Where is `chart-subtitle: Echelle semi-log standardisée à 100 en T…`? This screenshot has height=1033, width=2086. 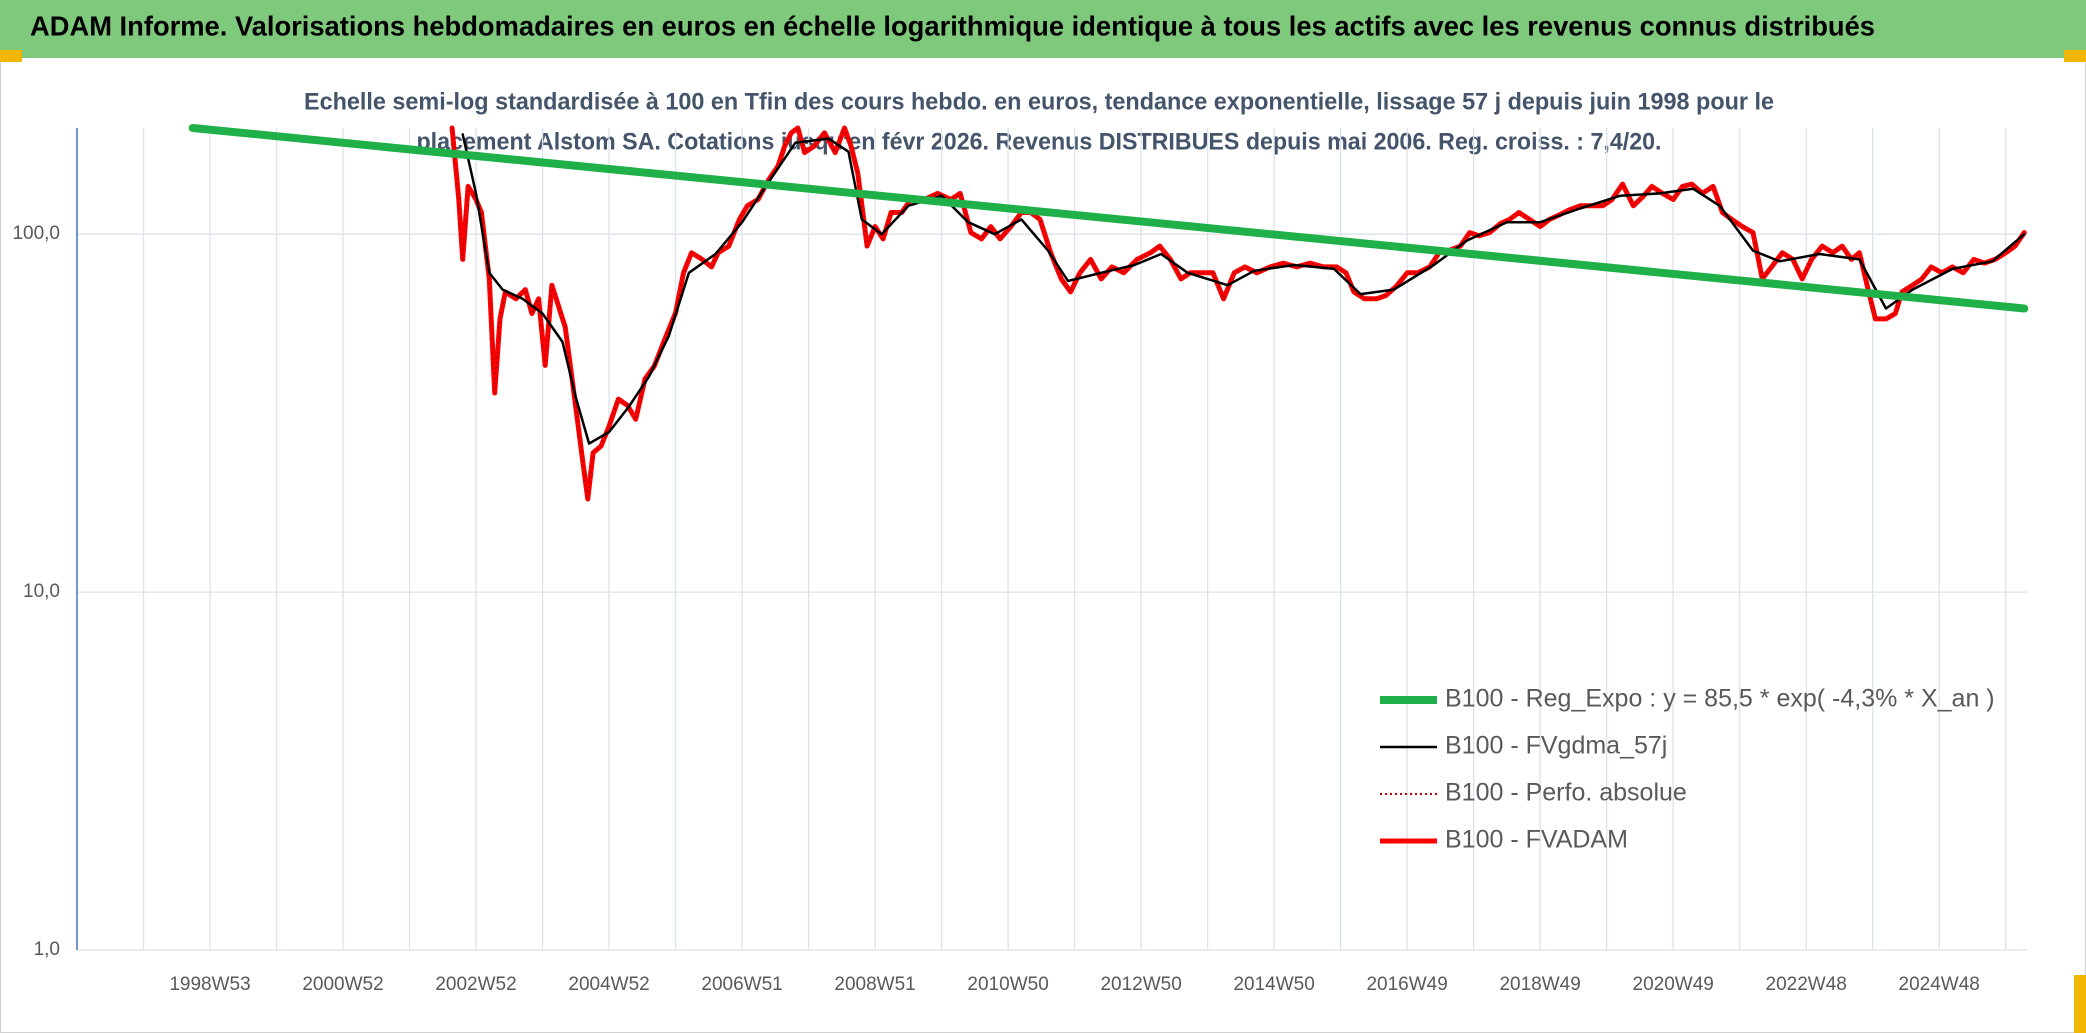
chart-subtitle: Echelle semi-log standardisée à 100 en T… is located at coordinates (1039, 101).